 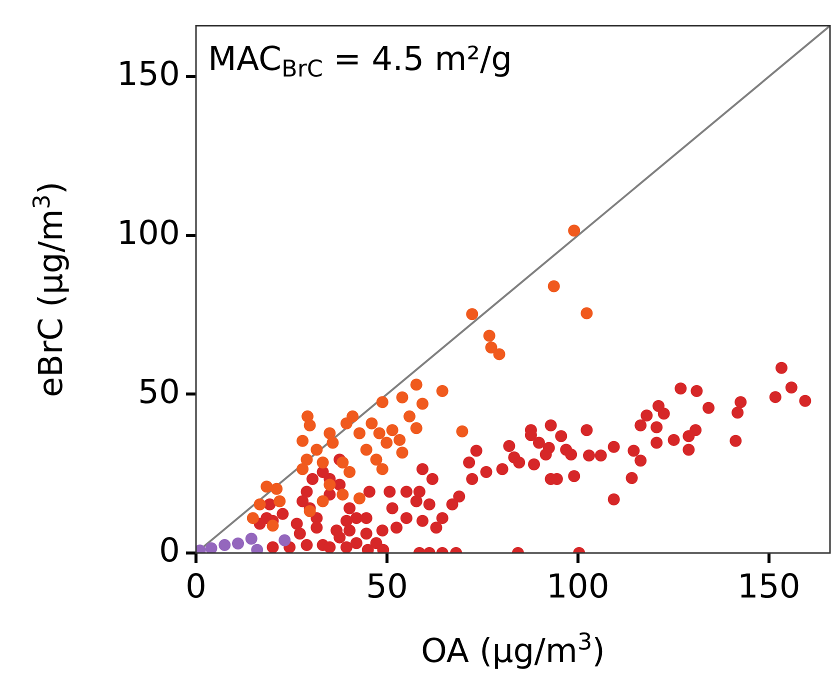 I want to click on x-tick-label: 100, so click(x=578, y=586).